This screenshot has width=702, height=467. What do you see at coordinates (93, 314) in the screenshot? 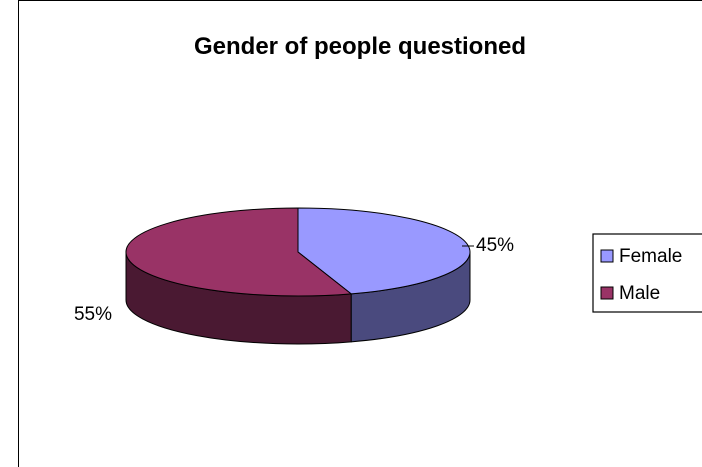
I see `data-label-male: 55%` at bounding box center [93, 314].